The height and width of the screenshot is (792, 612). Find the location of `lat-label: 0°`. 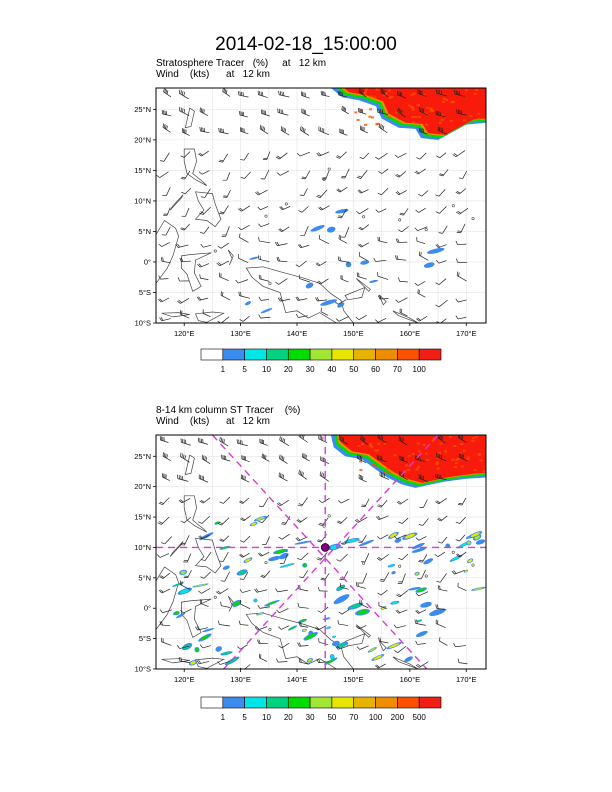

lat-label: 0° is located at coordinates (147, 261).